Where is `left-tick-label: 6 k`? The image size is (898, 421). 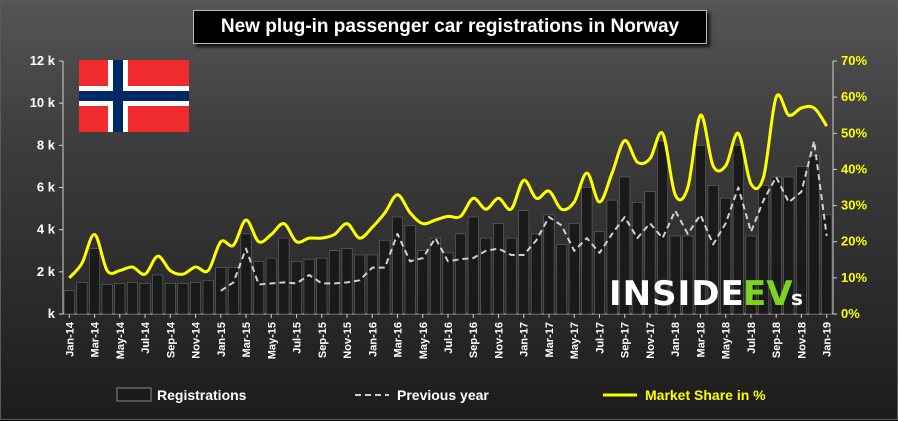 left-tick-label: 6 k is located at coordinates (46, 187).